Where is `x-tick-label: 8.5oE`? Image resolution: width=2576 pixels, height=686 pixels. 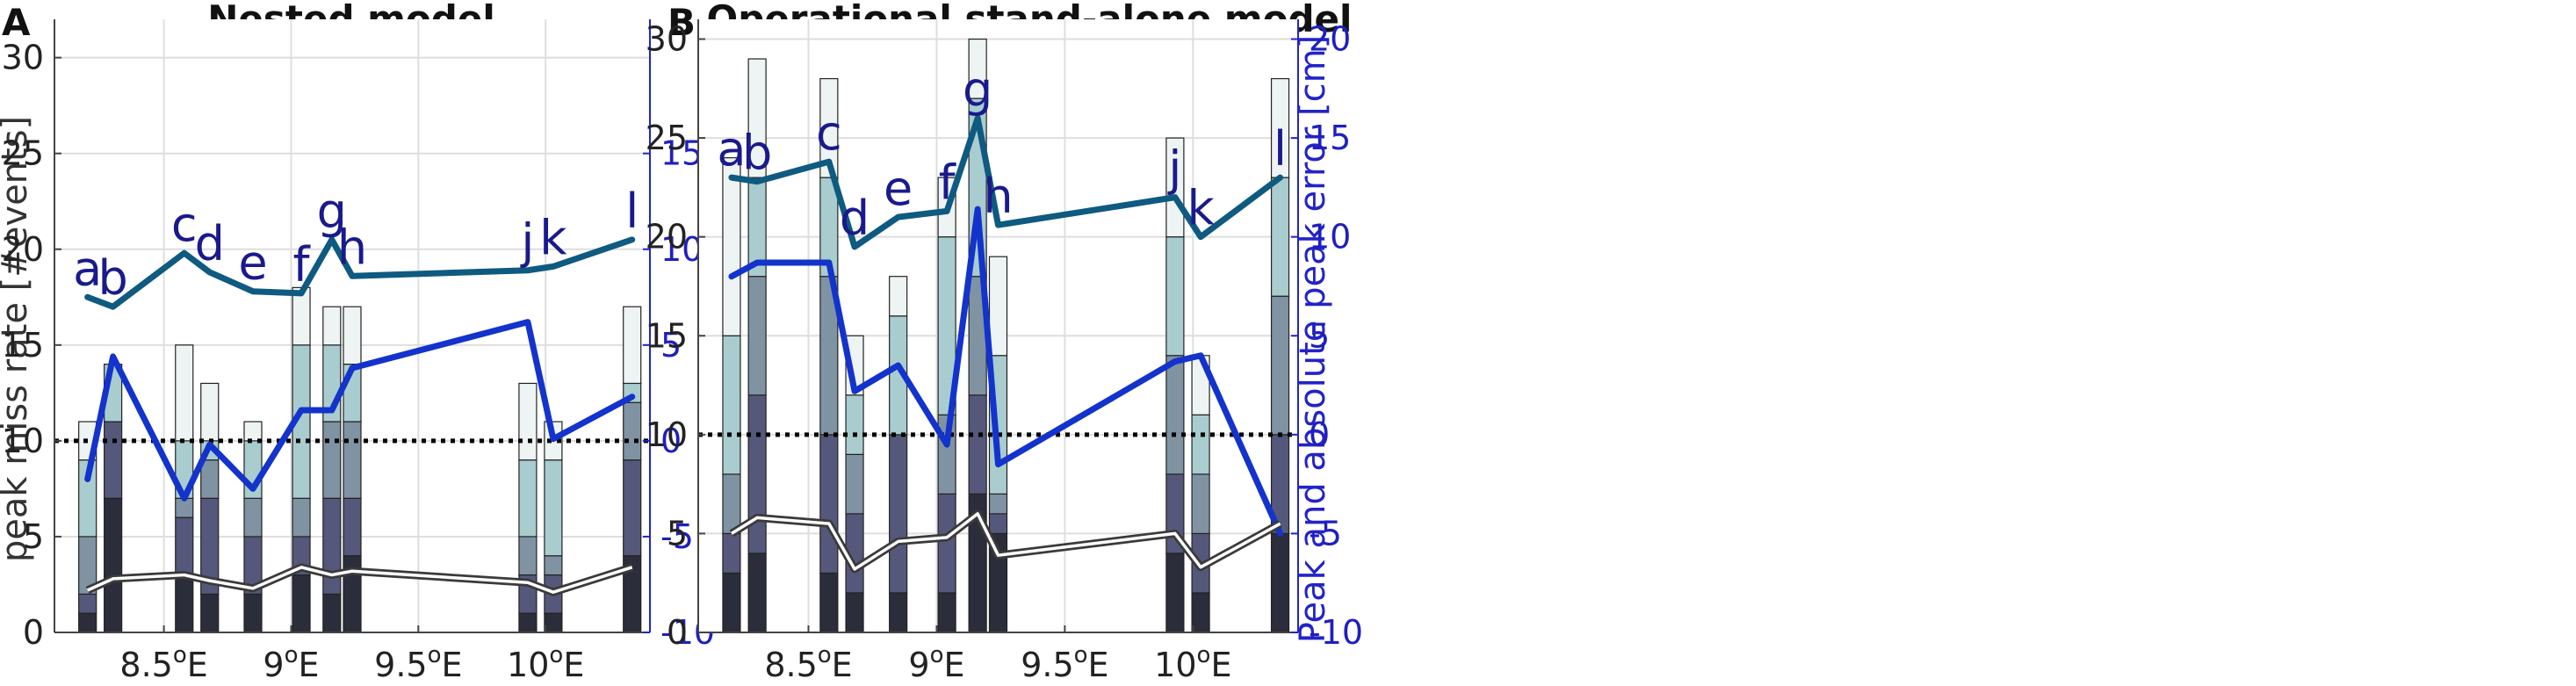
x-tick-label: 8.5oE is located at coordinates (163, 663).